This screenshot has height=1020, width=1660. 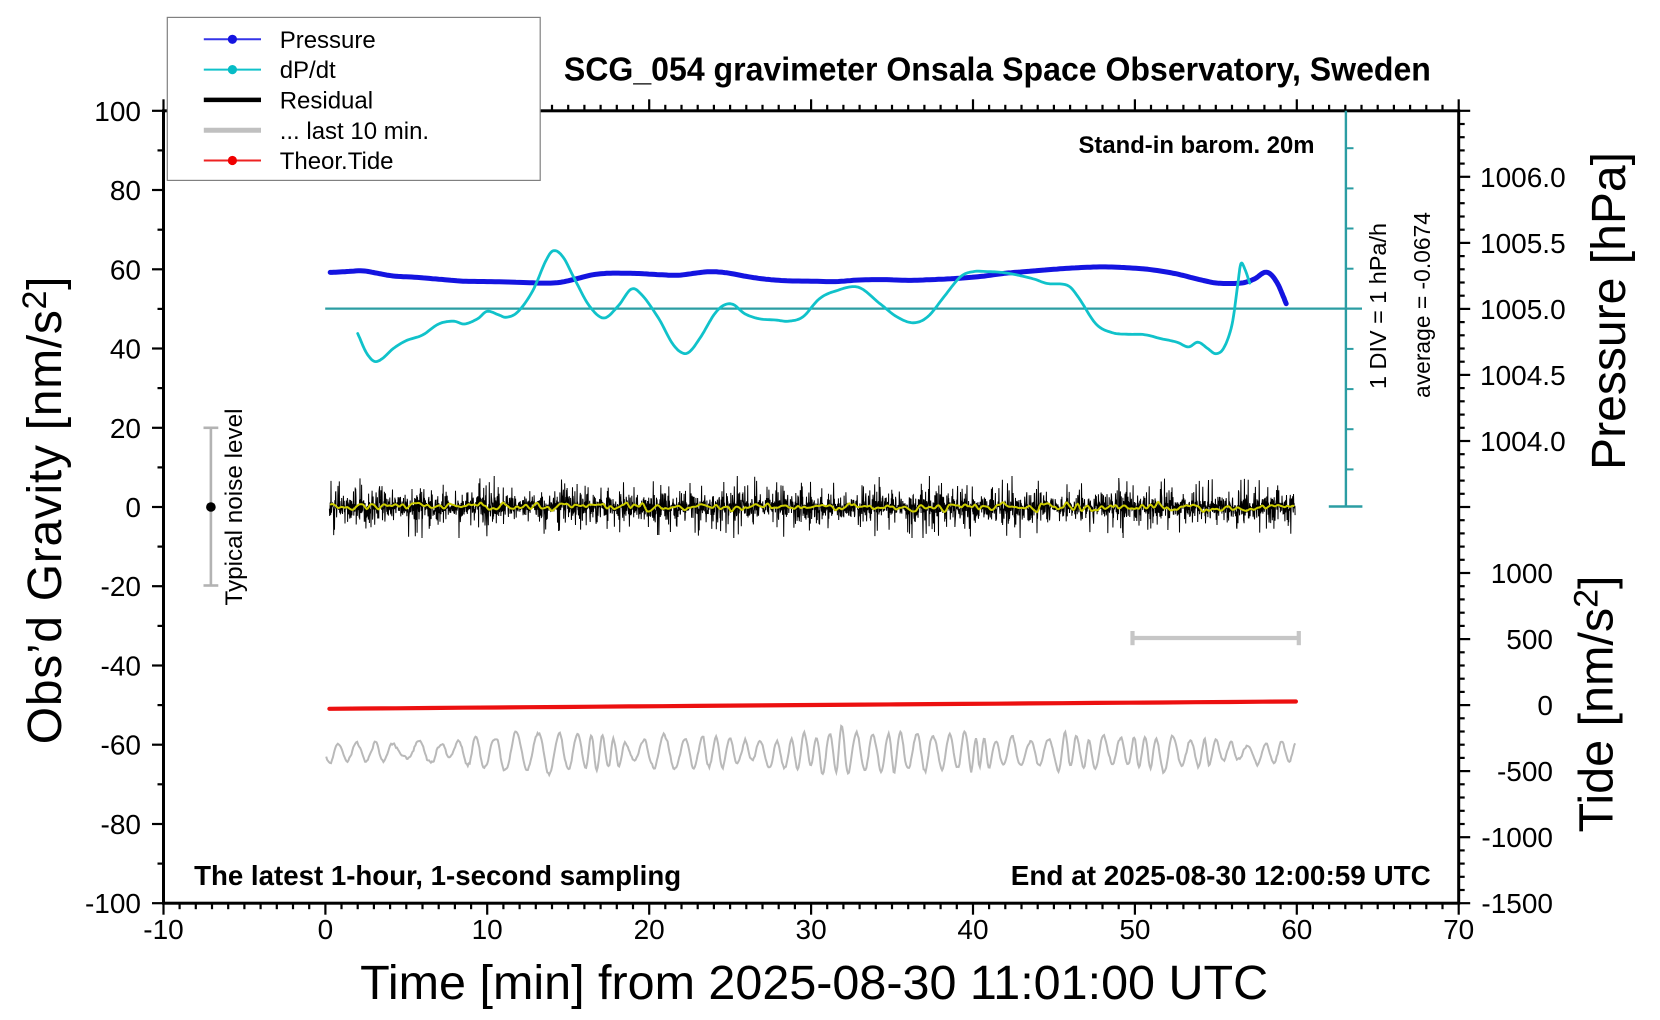 What do you see at coordinates (1517, 837) in the screenshot?
I see `svg-text: -1000` at bounding box center [1517, 837].